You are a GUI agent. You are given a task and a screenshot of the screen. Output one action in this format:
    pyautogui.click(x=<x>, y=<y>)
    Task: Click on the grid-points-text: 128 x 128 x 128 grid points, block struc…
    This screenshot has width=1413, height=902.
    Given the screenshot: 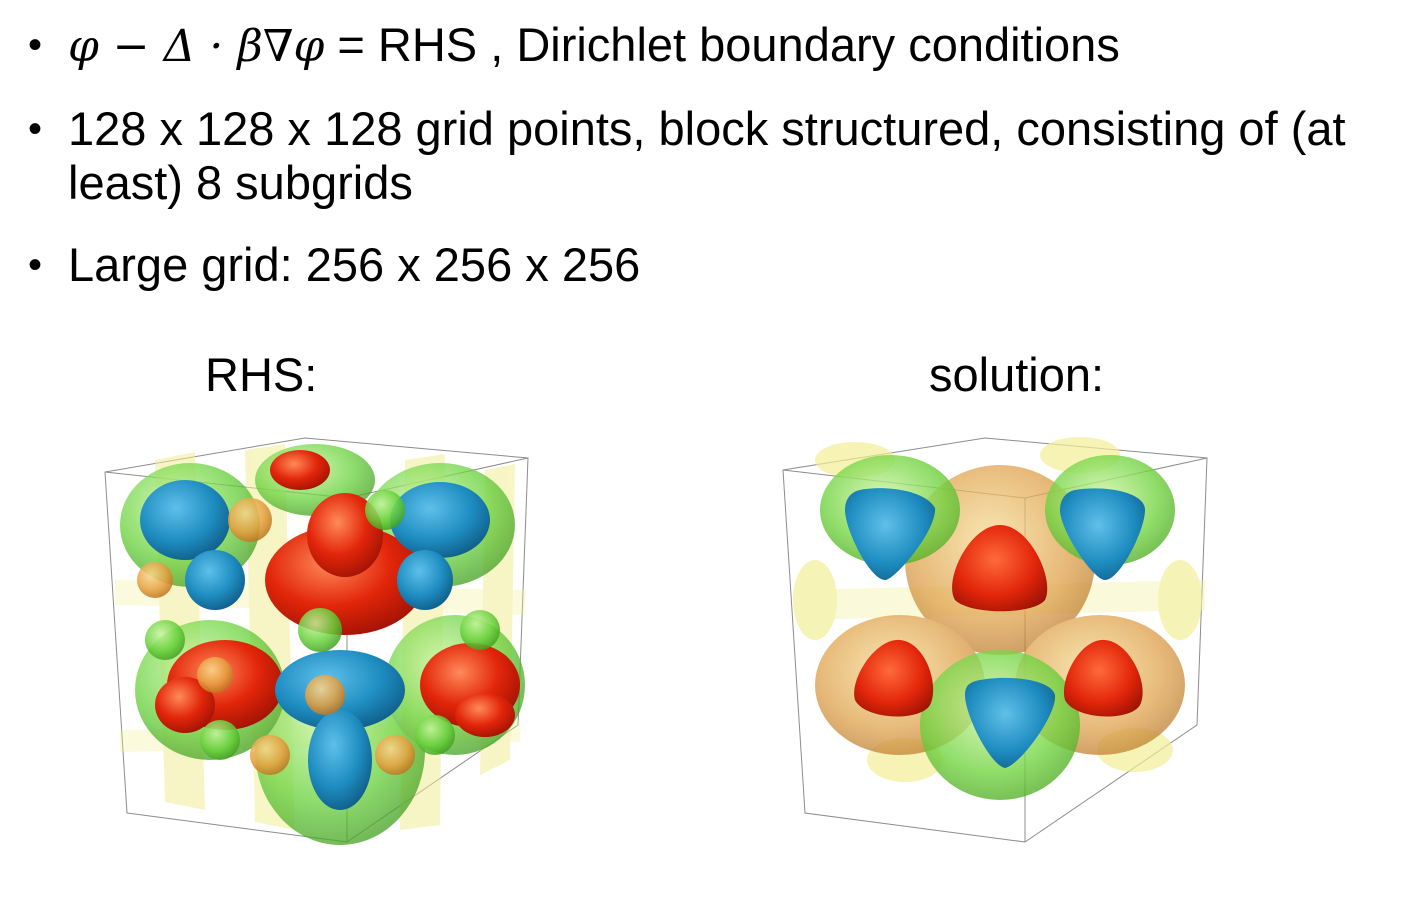 What is the action you would take?
    pyautogui.click(x=707, y=155)
    